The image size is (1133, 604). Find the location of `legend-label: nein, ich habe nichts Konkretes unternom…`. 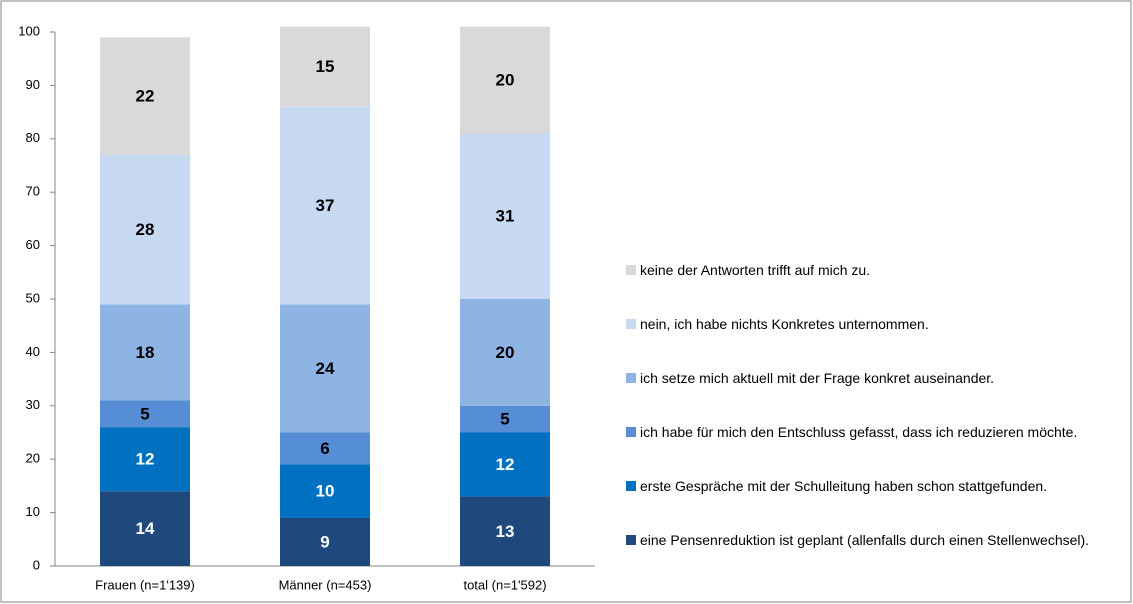

legend-label: nein, ich habe nichts Konkretes unternom… is located at coordinates (784, 324).